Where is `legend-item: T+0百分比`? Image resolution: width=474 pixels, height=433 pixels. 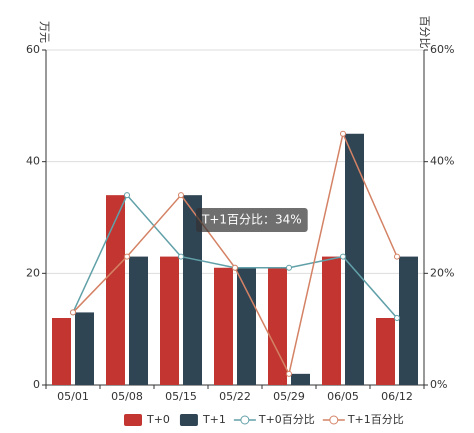 legend-item: T+0百分比 is located at coordinates (274, 419).